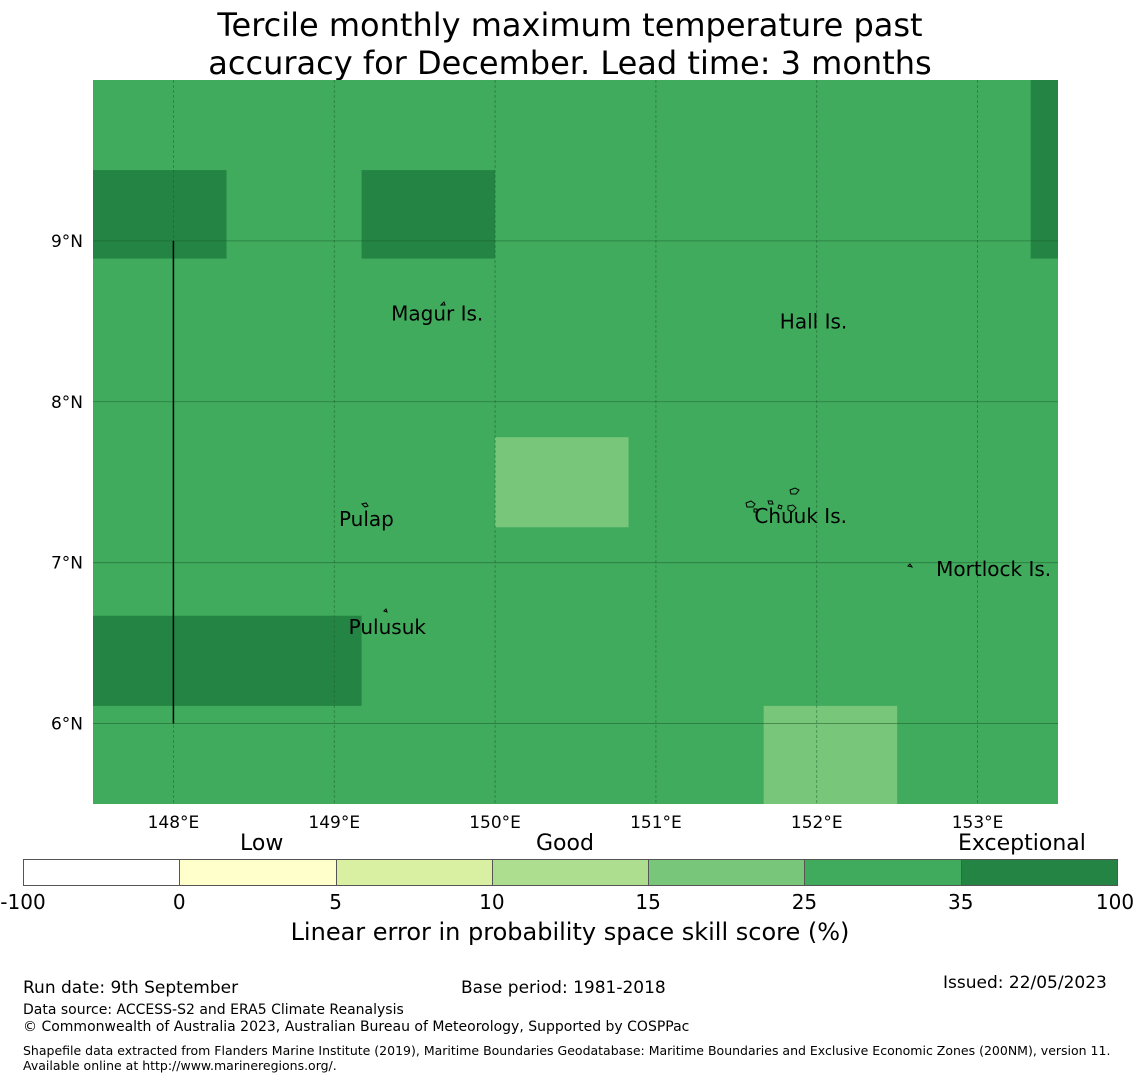  What do you see at coordinates (335, 902) in the screenshot?
I see `colorbar-tick-label: 5` at bounding box center [335, 902].